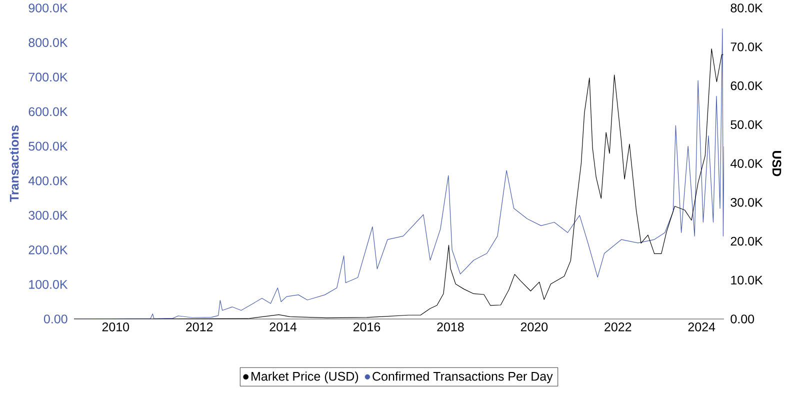 This screenshot has height=393, width=792. What do you see at coordinates (48, 111) in the screenshot?
I see `y-tick-label: 600.0K` at bounding box center [48, 111].